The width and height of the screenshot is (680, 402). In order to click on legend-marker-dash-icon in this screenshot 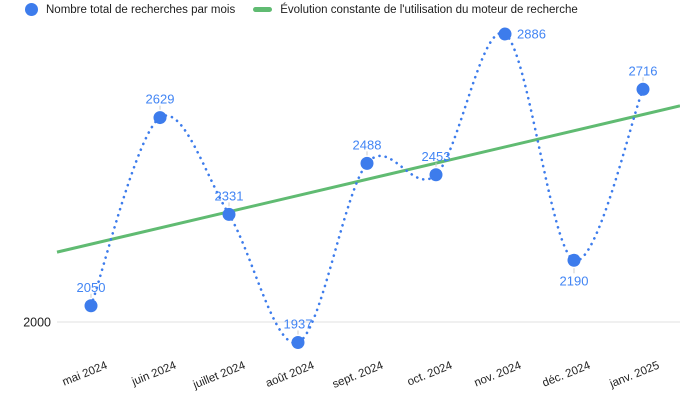, I will do `click(263, 9)`.